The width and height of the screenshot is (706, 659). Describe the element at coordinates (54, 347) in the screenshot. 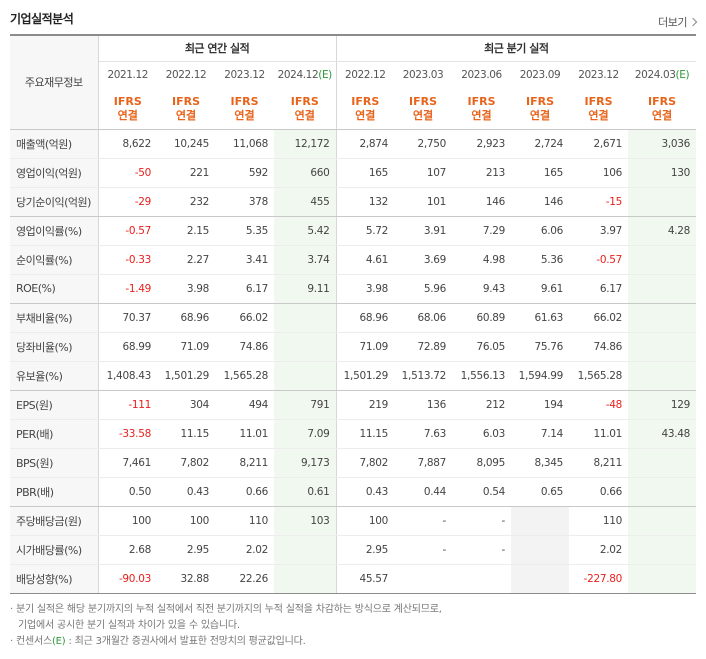

I see `row-label: 당좌비율(%)` at that location.